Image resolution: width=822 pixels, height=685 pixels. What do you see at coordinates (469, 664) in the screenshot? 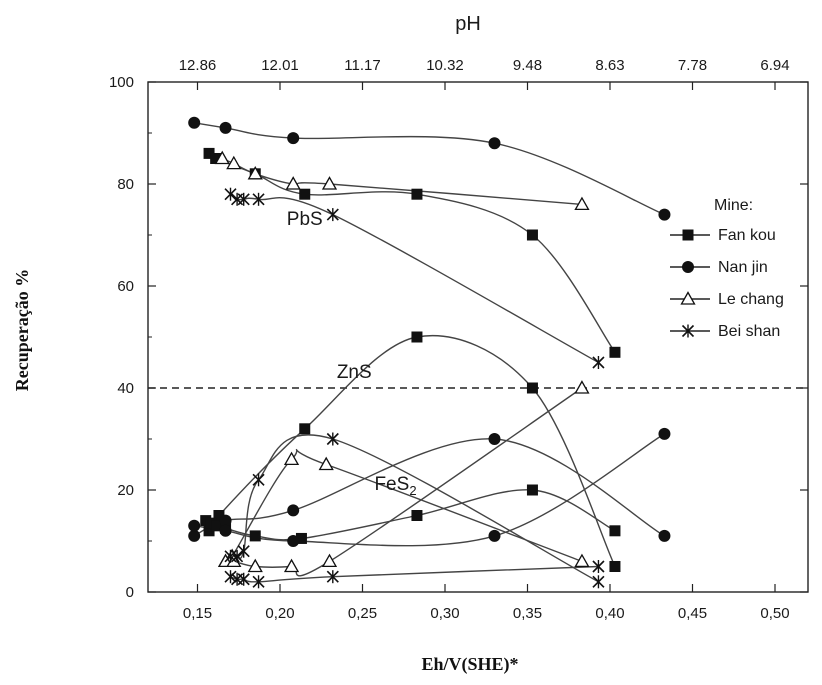
I see `x-axis-title: Eh/V(SHE)*` at bounding box center [469, 664].